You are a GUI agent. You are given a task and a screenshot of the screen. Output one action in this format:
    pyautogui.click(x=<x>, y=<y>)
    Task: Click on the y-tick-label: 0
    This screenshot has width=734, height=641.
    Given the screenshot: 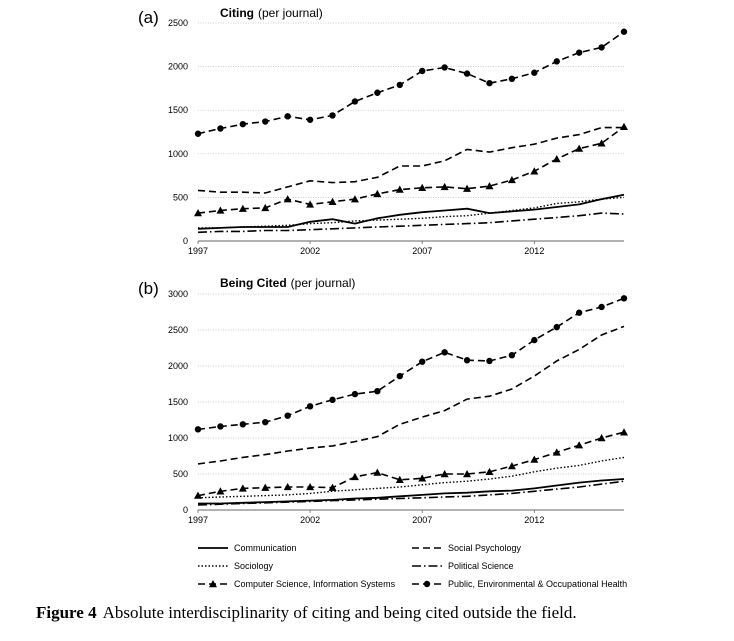 What is the action you would take?
    pyautogui.click(x=185, y=510)
    